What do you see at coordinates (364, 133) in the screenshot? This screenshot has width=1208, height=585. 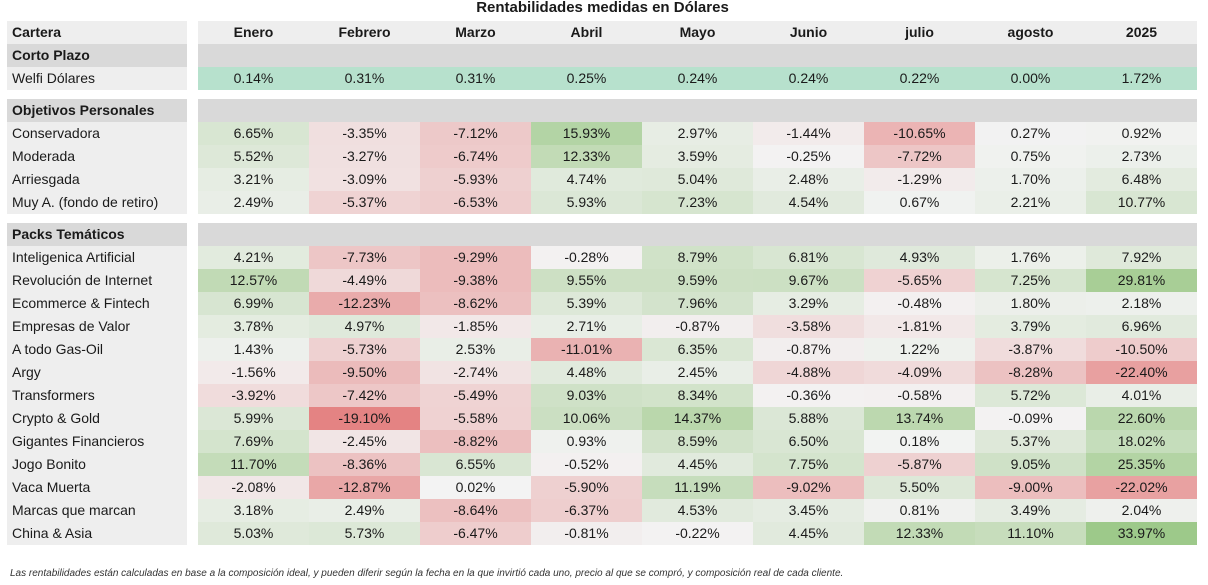 I see `value-cell: -3.35%` at bounding box center [364, 133].